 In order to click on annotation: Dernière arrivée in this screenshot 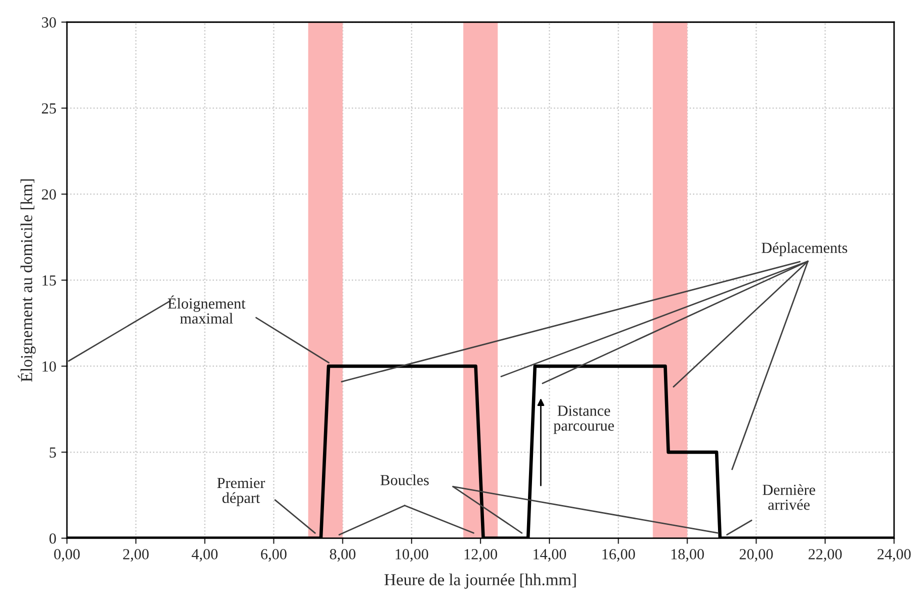, I will do `click(789, 497)`.